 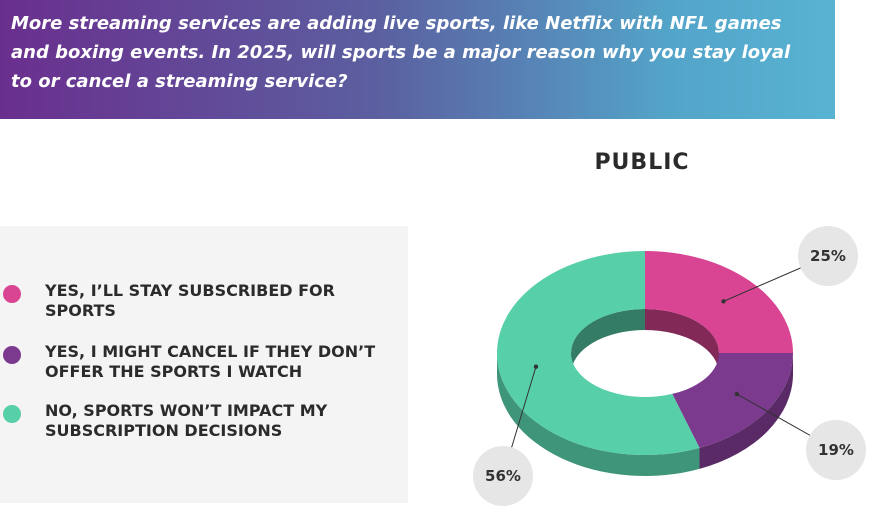 I want to click on legend-label-yes-stay: YES, I’LL STAY SUBSCRIBED FOR SPORTS, so click(x=190, y=300).